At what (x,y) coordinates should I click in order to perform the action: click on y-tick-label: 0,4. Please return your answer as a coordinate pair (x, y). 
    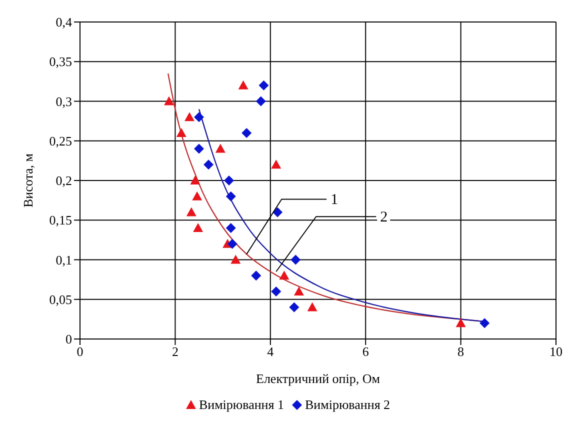
    Looking at the image, I should click on (64, 22).